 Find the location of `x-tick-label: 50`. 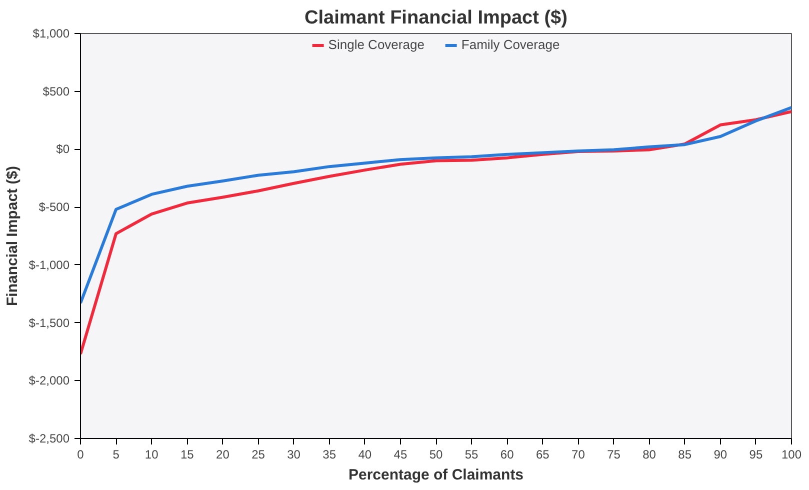

x-tick-label: 50 is located at coordinates (436, 455).